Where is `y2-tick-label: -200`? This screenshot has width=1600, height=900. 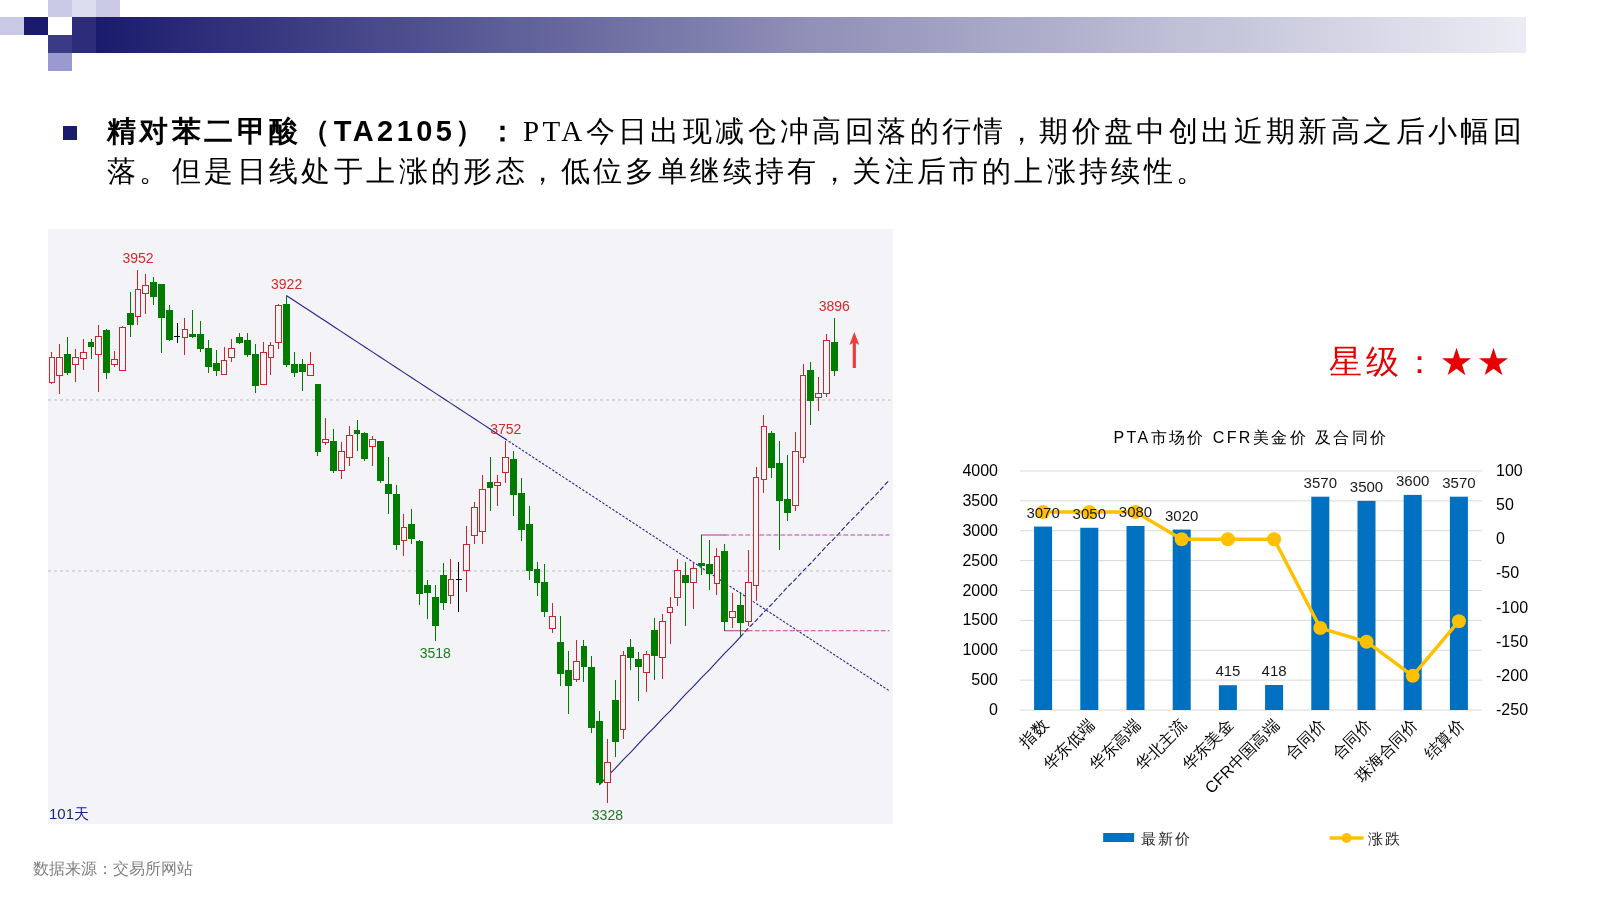 y2-tick-label: -200 is located at coordinates (1512, 675).